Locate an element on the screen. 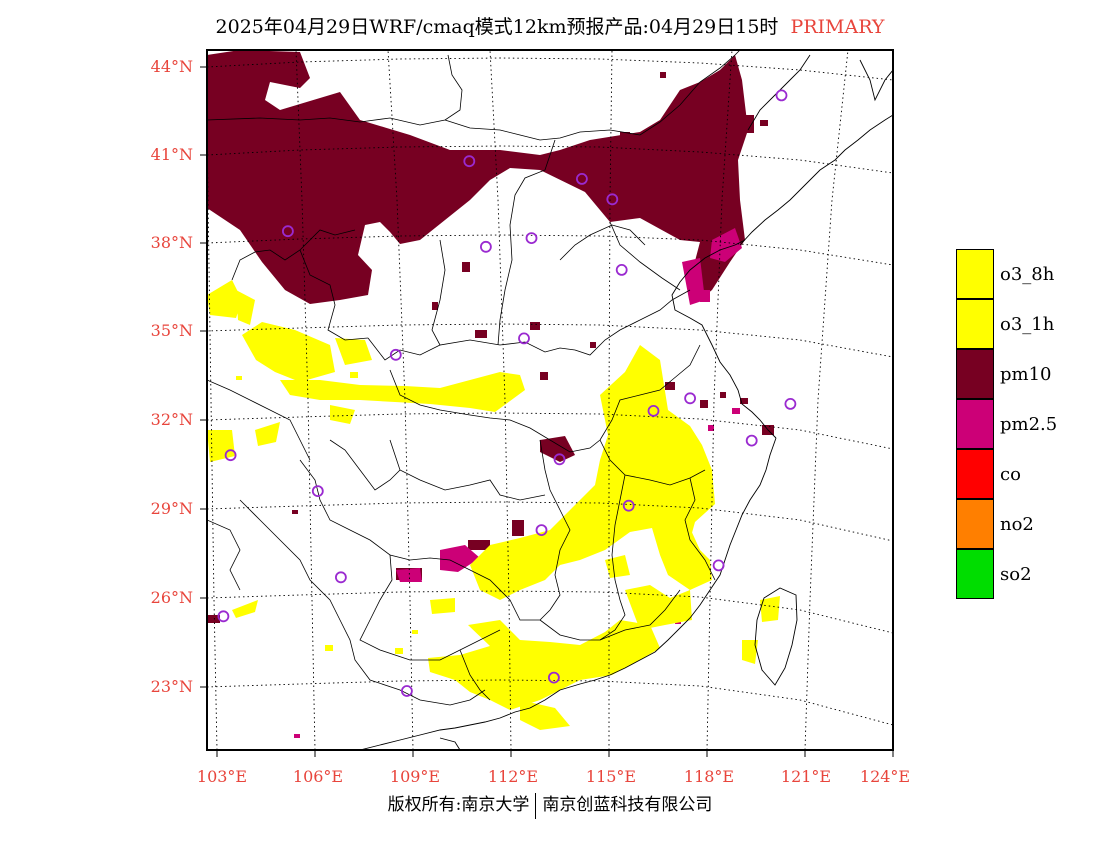 Image resolution: width=1100 pixels, height=850 pixels. lon-label-124: 124°E is located at coordinates (885, 776).